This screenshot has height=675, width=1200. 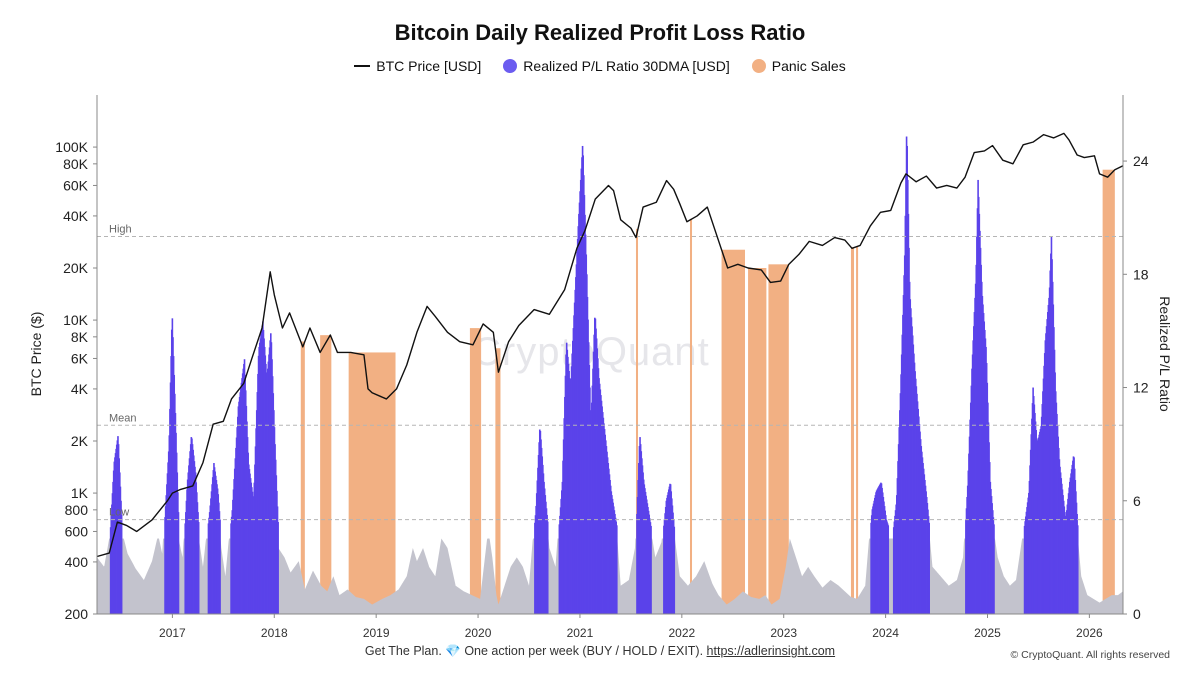 What do you see at coordinates (80, 493) in the screenshot?
I see `y-left-tick-label: 1K` at bounding box center [80, 493].